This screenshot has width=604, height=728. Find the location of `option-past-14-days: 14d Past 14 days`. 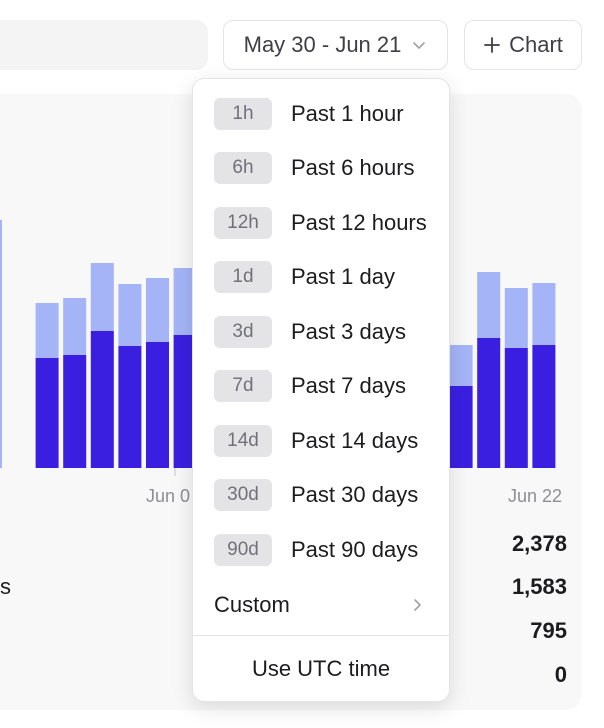

option-past-14-days: 14d Past 14 days is located at coordinates (321, 441).